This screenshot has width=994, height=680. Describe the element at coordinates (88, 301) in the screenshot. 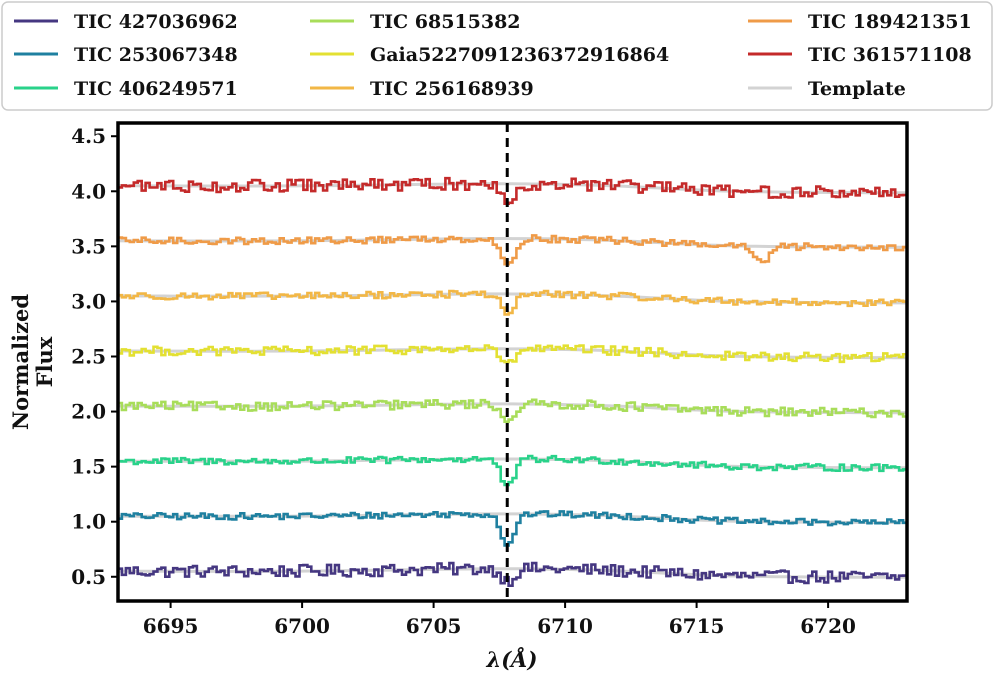

I see `y-tick-label: 3.0` at that location.